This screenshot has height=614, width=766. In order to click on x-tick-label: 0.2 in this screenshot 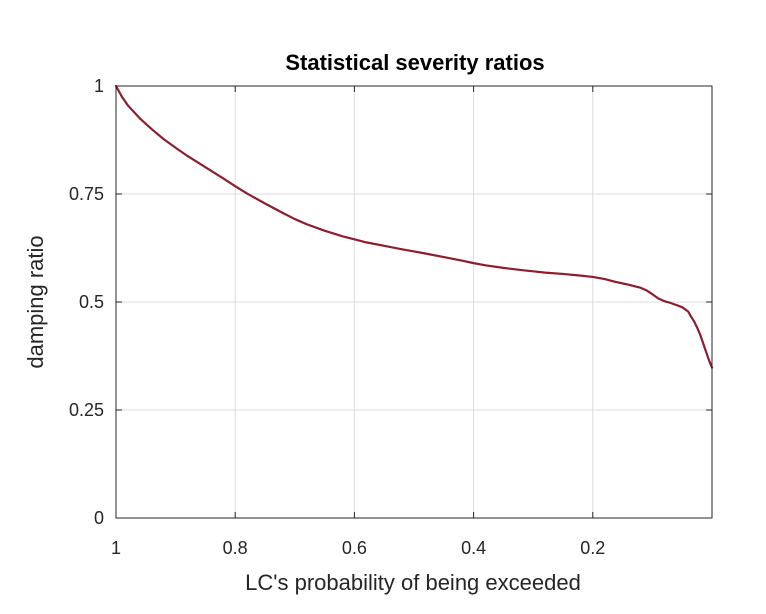, I will do `click(592, 548)`.